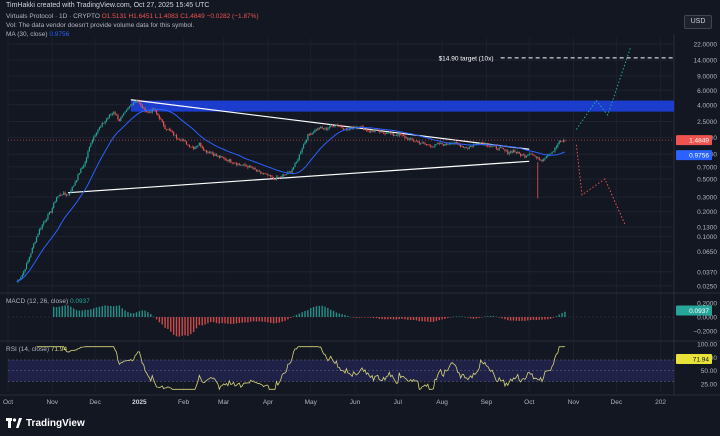  I want to click on open-value: O1.5131, so click(114, 16).